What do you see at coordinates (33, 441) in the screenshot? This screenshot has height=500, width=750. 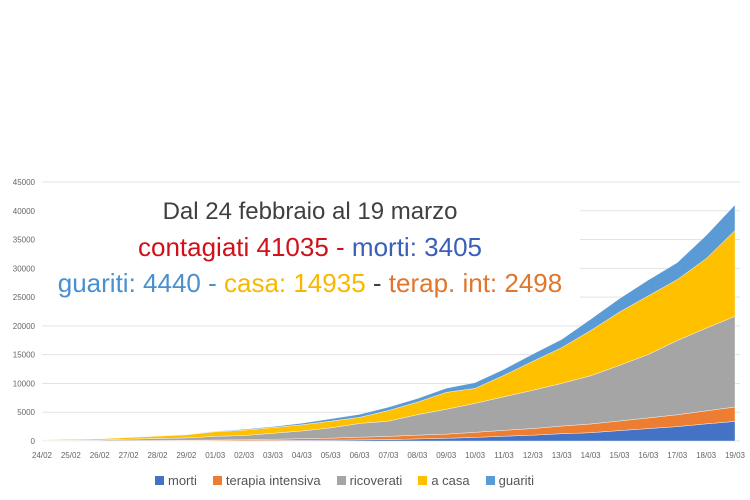 I see `y-tick-label: 0` at bounding box center [33, 441].